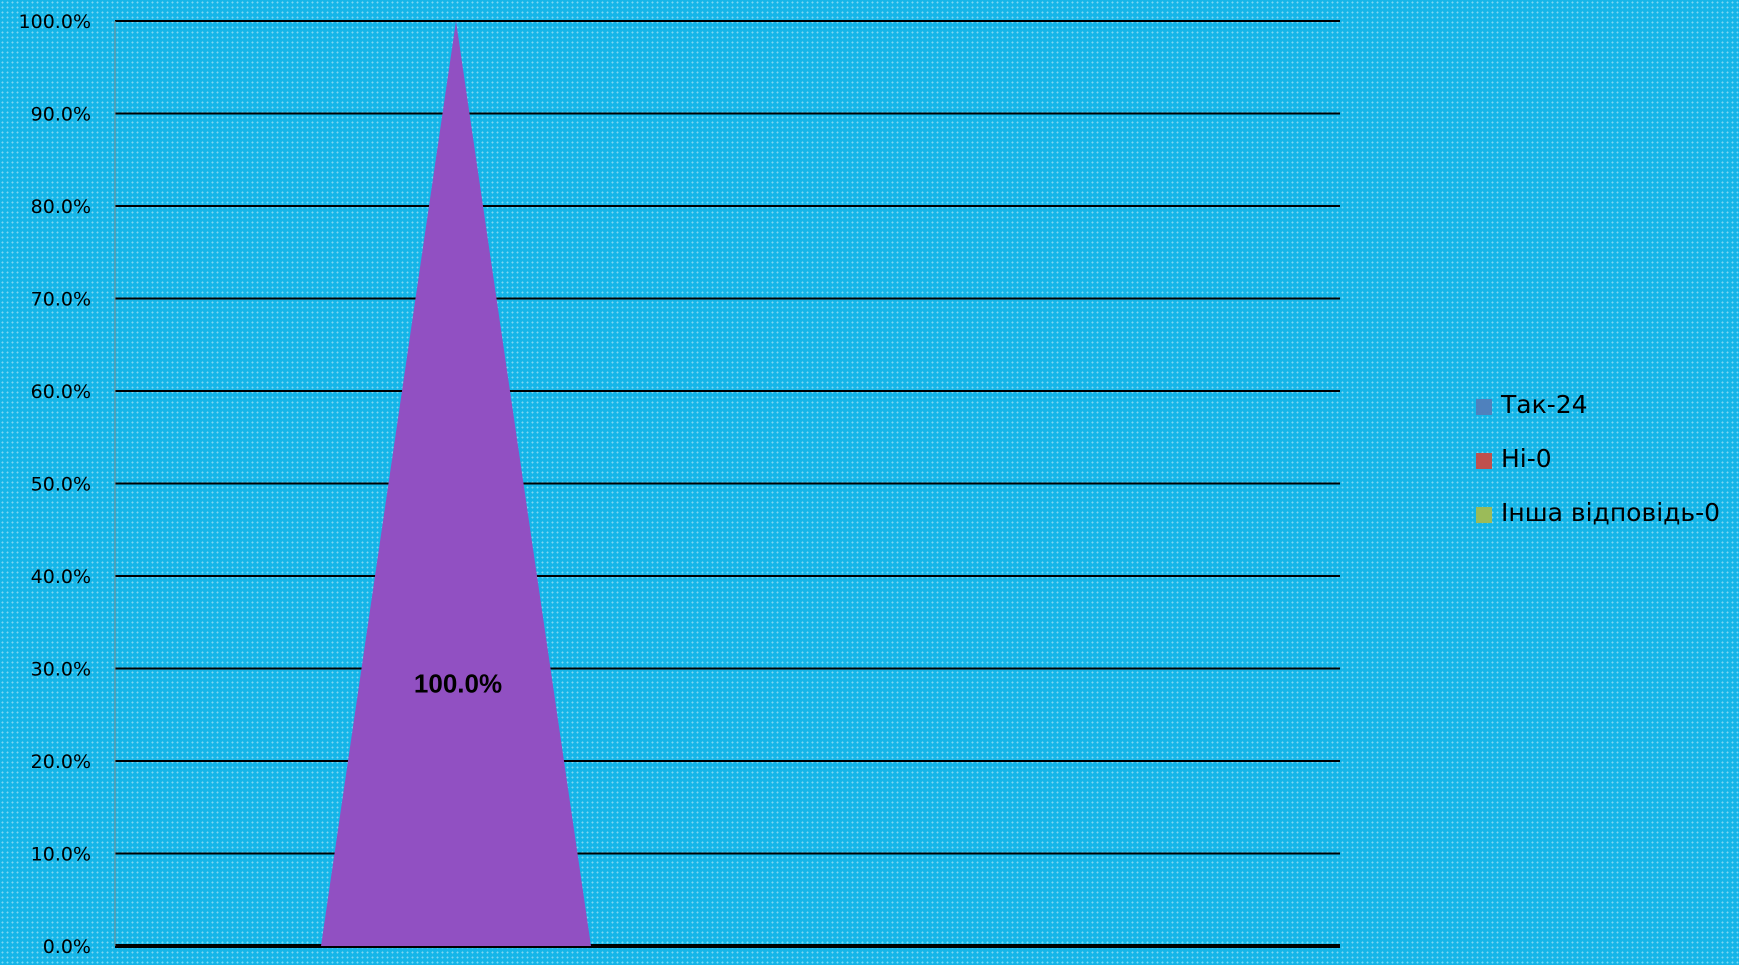 The width and height of the screenshot is (1739, 965). Describe the element at coordinates (1484, 407) in the screenshot. I see `legend-swatch-tak` at that location.